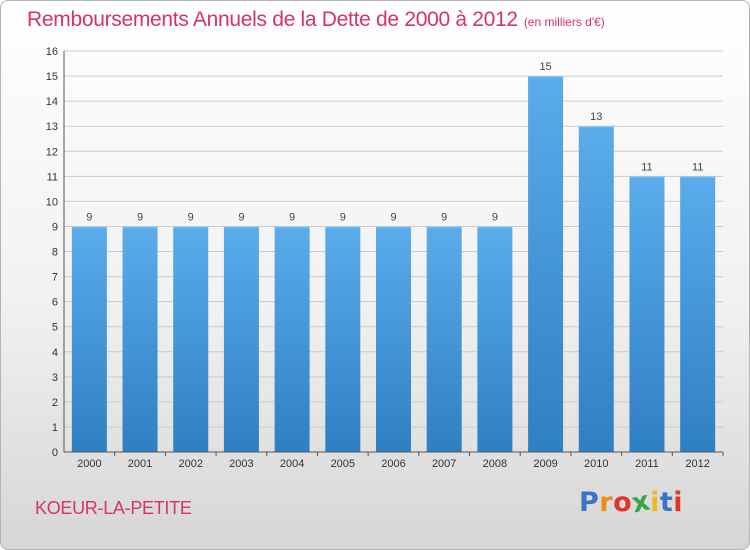 The height and width of the screenshot is (550, 750). What do you see at coordinates (545, 67) in the screenshot?
I see `data-label: 15` at bounding box center [545, 67].